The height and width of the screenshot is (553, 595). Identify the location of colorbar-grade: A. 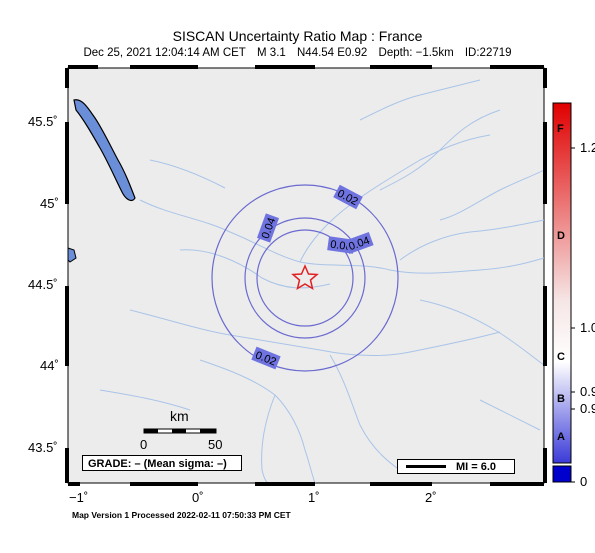
(561, 437).